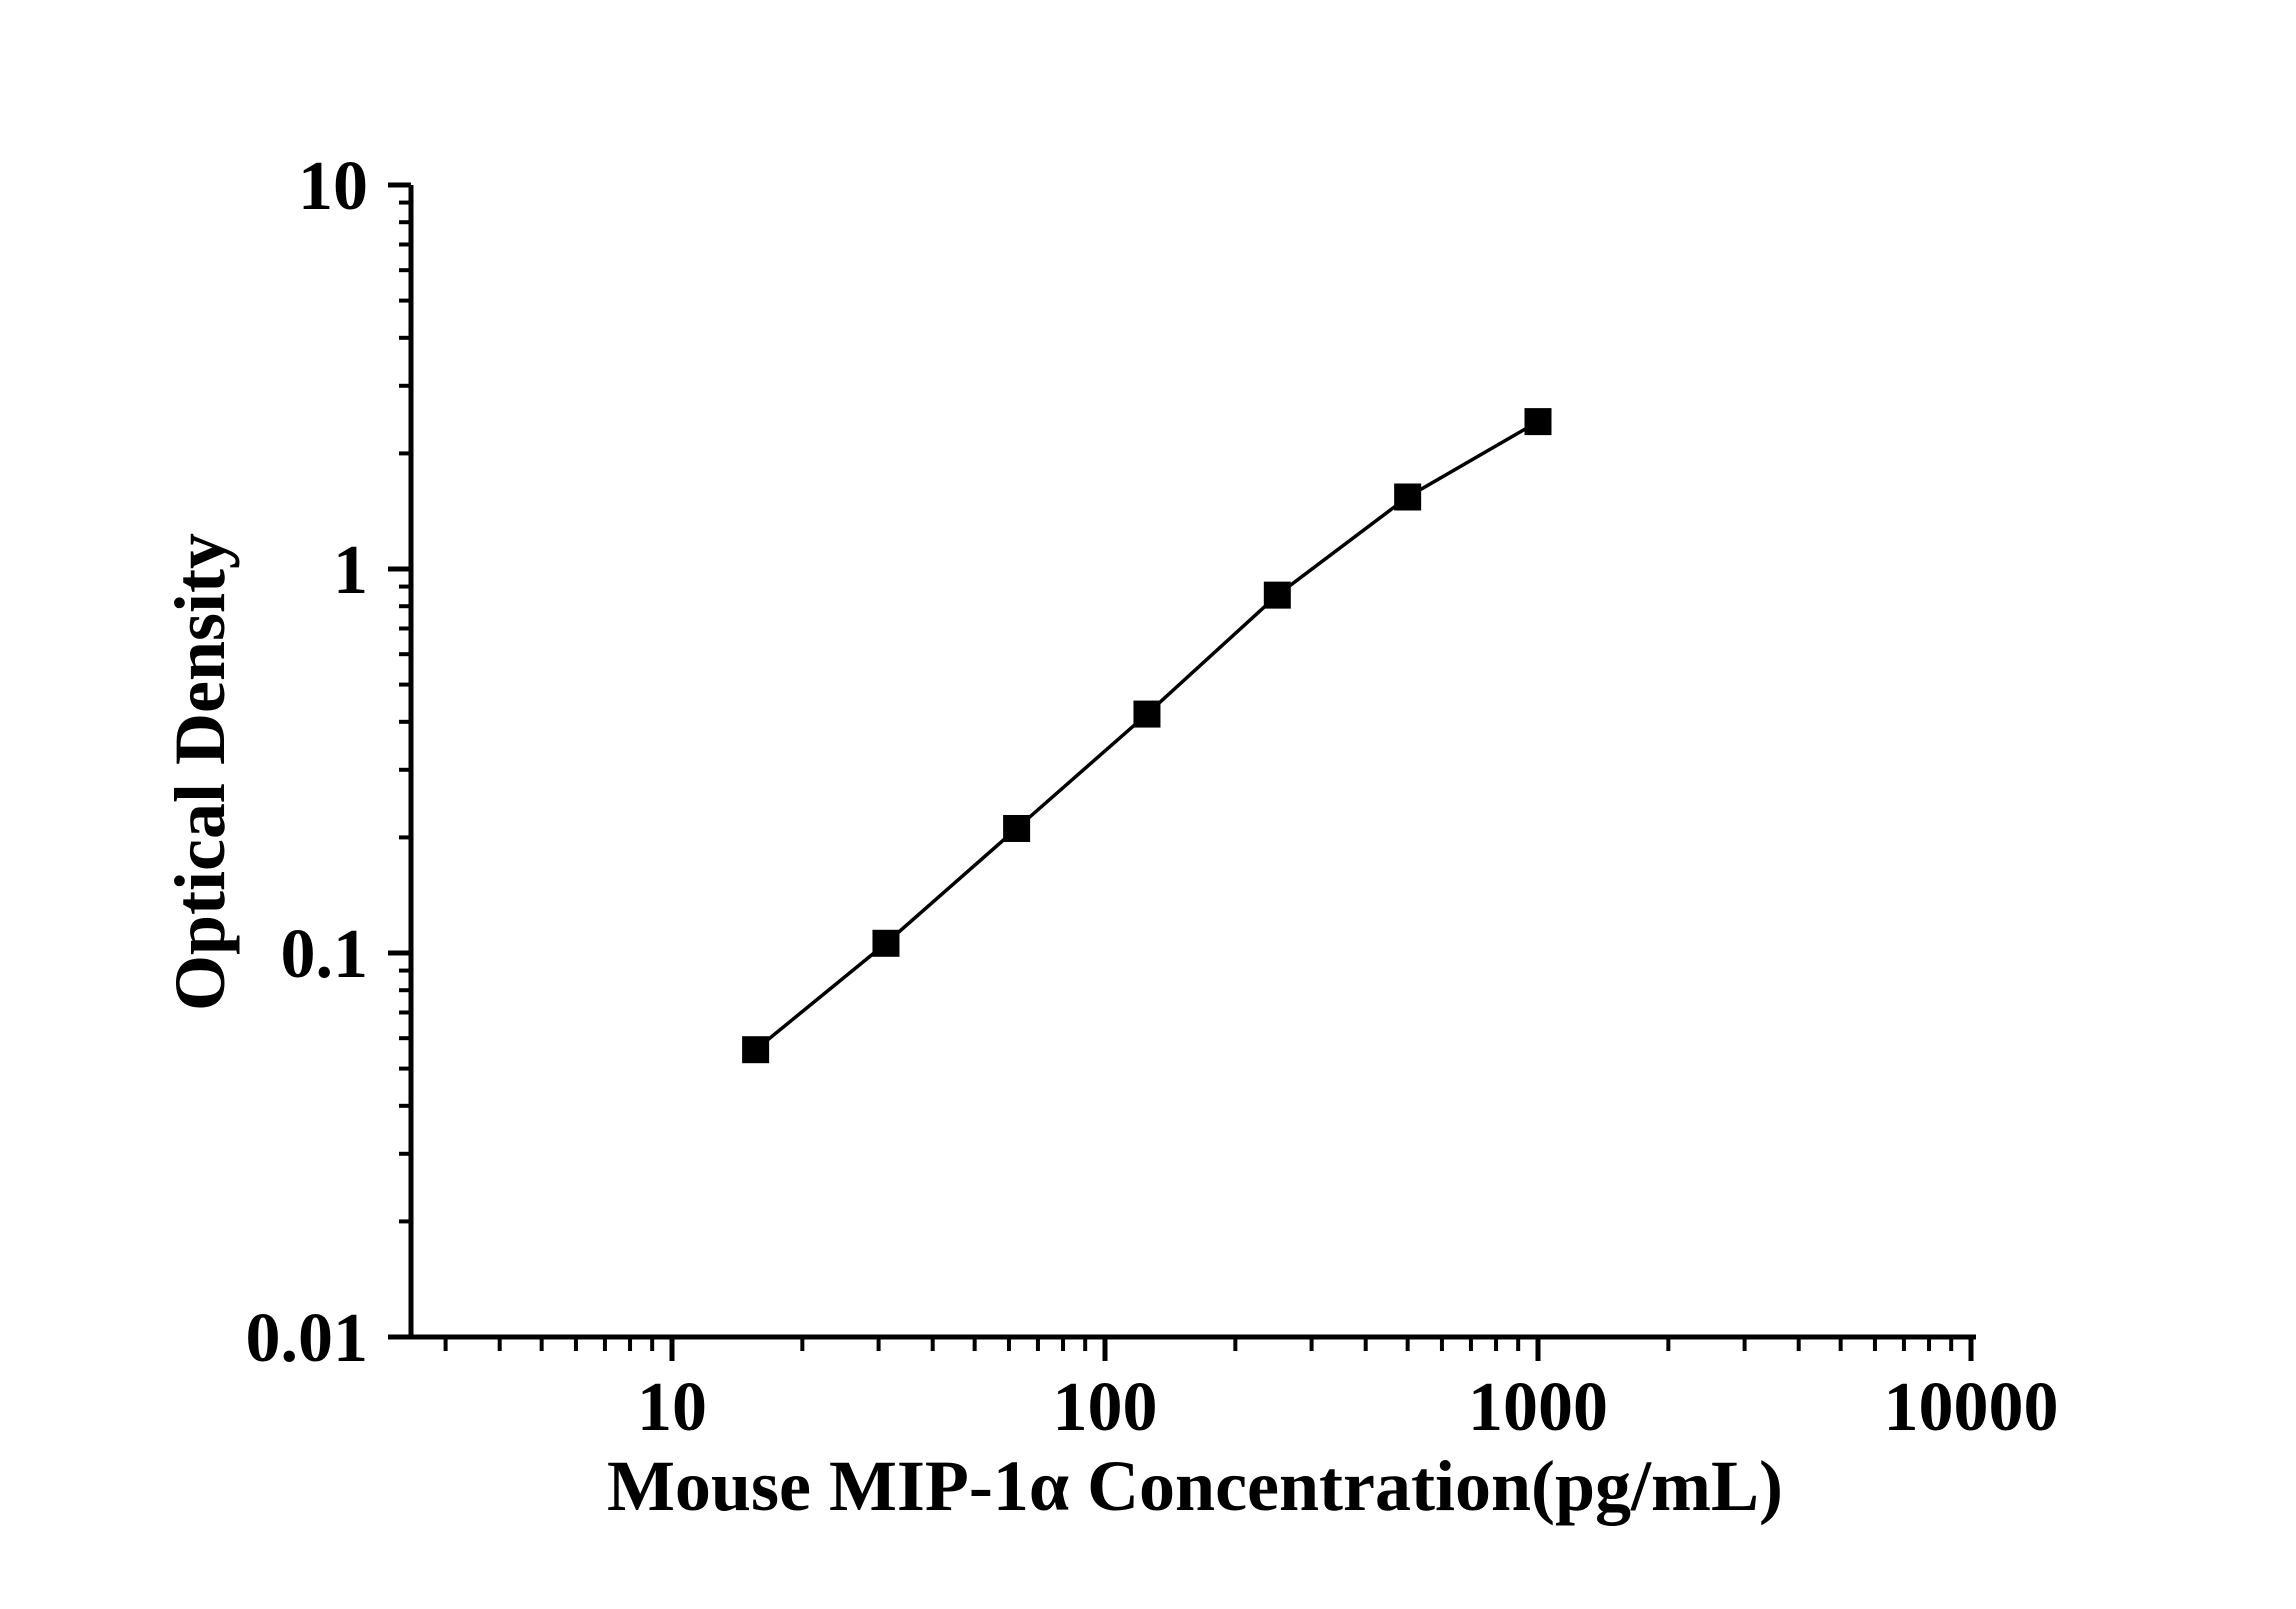  What do you see at coordinates (1195, 1486) in the screenshot?
I see `x-axis-title: Mouse MIP-1α Concentration(pg/mL)` at bounding box center [1195, 1486].